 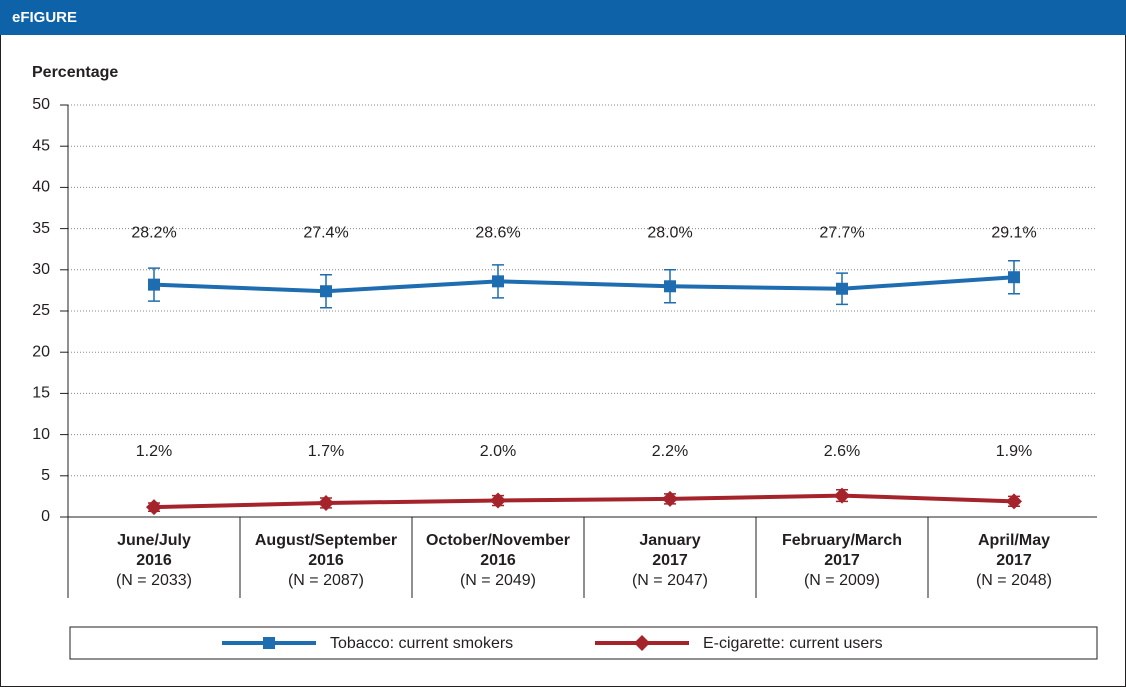 What do you see at coordinates (75, 72) in the screenshot?
I see `y-axis-title: Percentage` at bounding box center [75, 72].